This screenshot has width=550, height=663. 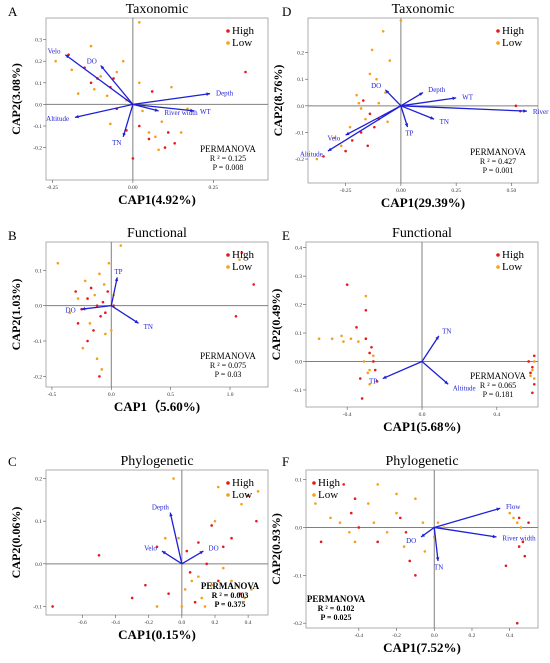 I want to click on x-tick-label: -0.4, so click(x=347, y=415).